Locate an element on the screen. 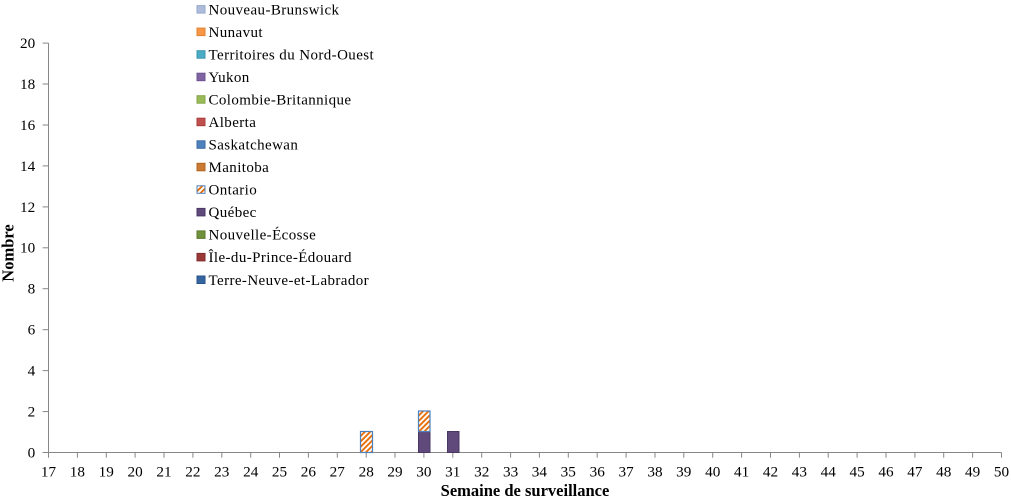  svg-text: 35 is located at coordinates (568, 472).